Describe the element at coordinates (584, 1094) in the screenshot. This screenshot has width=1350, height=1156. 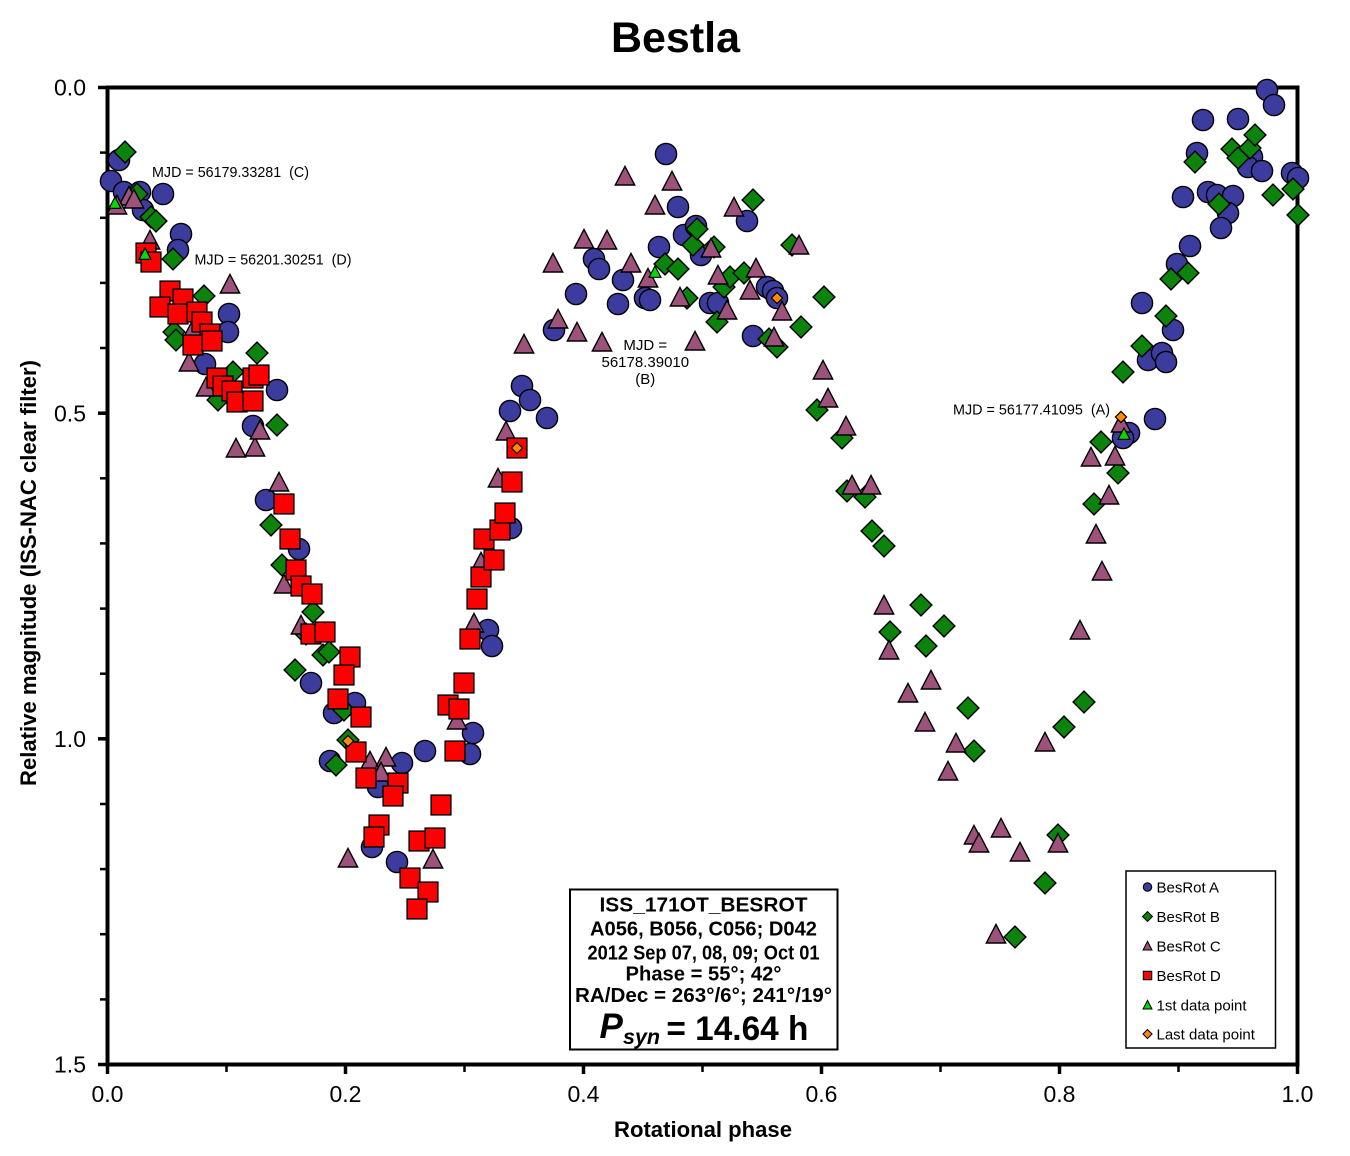
I see `svg-text: 0.4` at that location.